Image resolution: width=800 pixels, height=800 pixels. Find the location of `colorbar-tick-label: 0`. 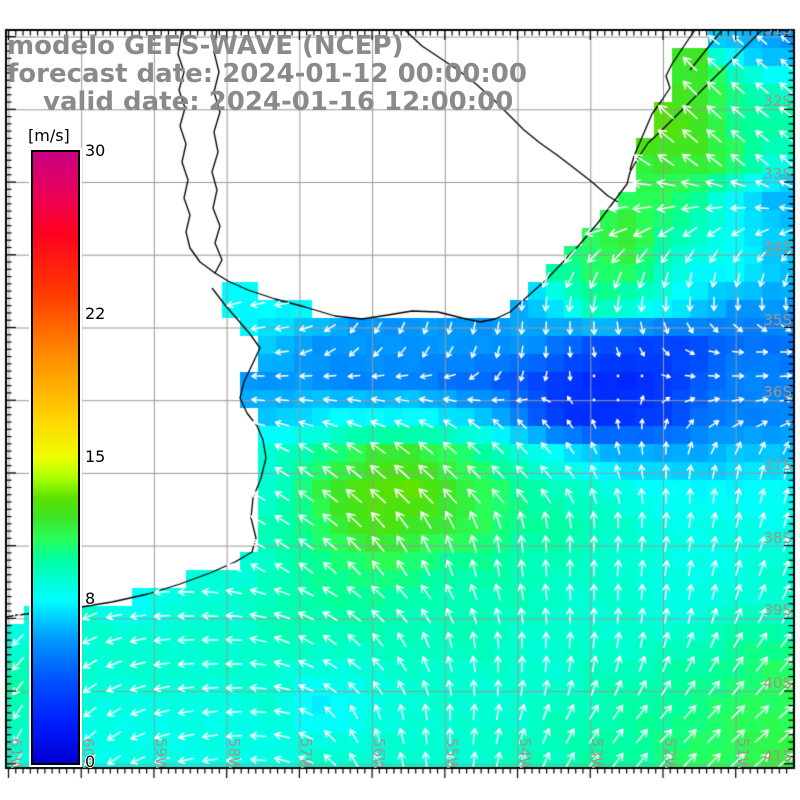

colorbar-tick-label: 0 is located at coordinates (90, 761).